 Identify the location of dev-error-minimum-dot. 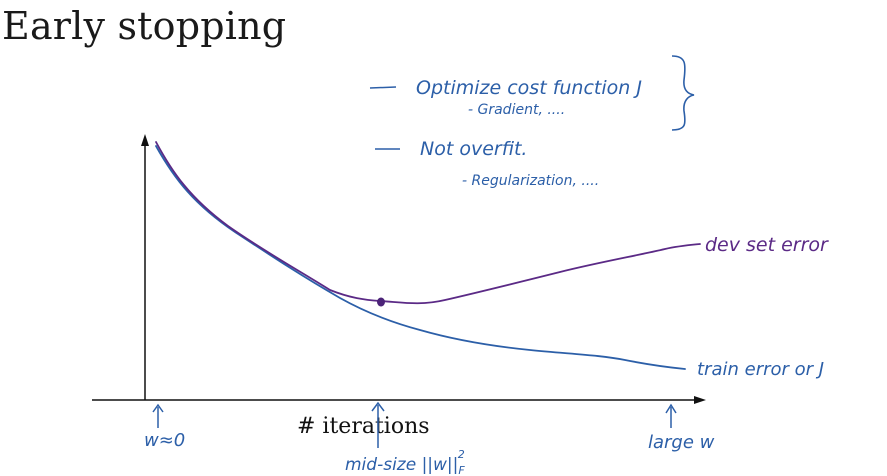
(381, 302).